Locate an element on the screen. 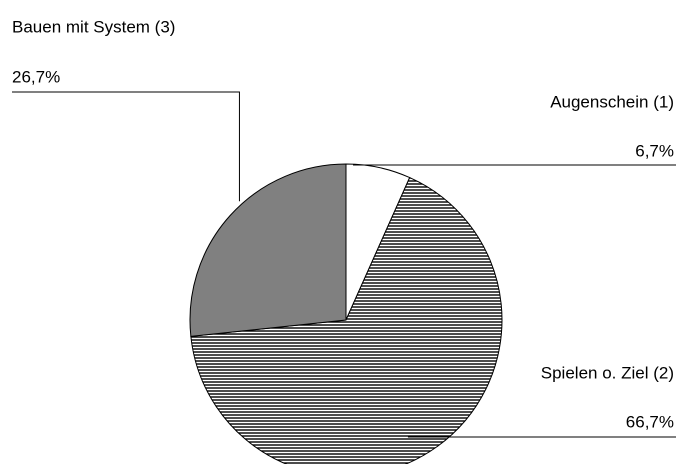 The image size is (676, 464). slice-value: 26,7% is located at coordinates (36, 76).